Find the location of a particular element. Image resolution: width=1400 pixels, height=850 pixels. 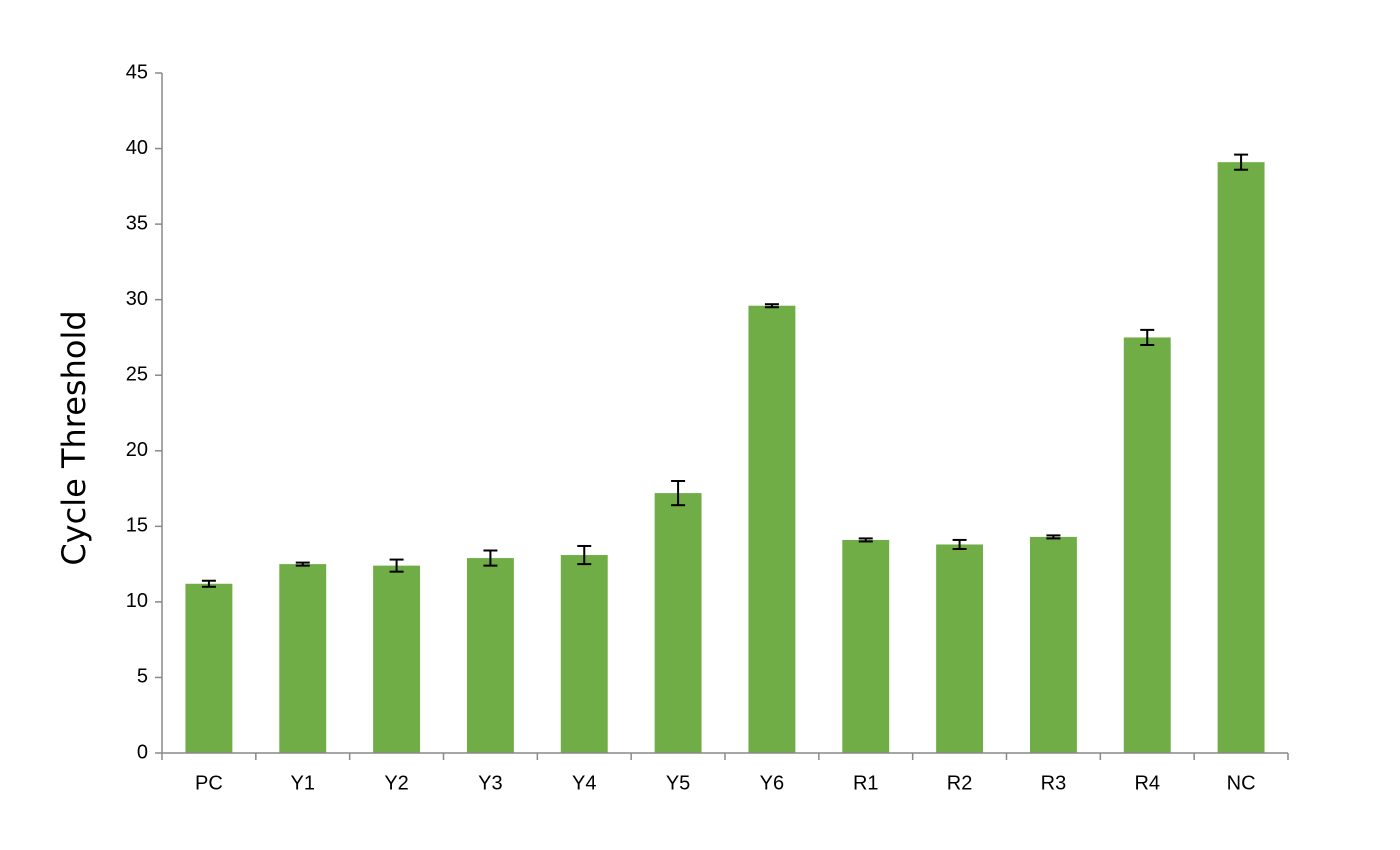

x-tick-label: R3 is located at coordinates (1054, 783).